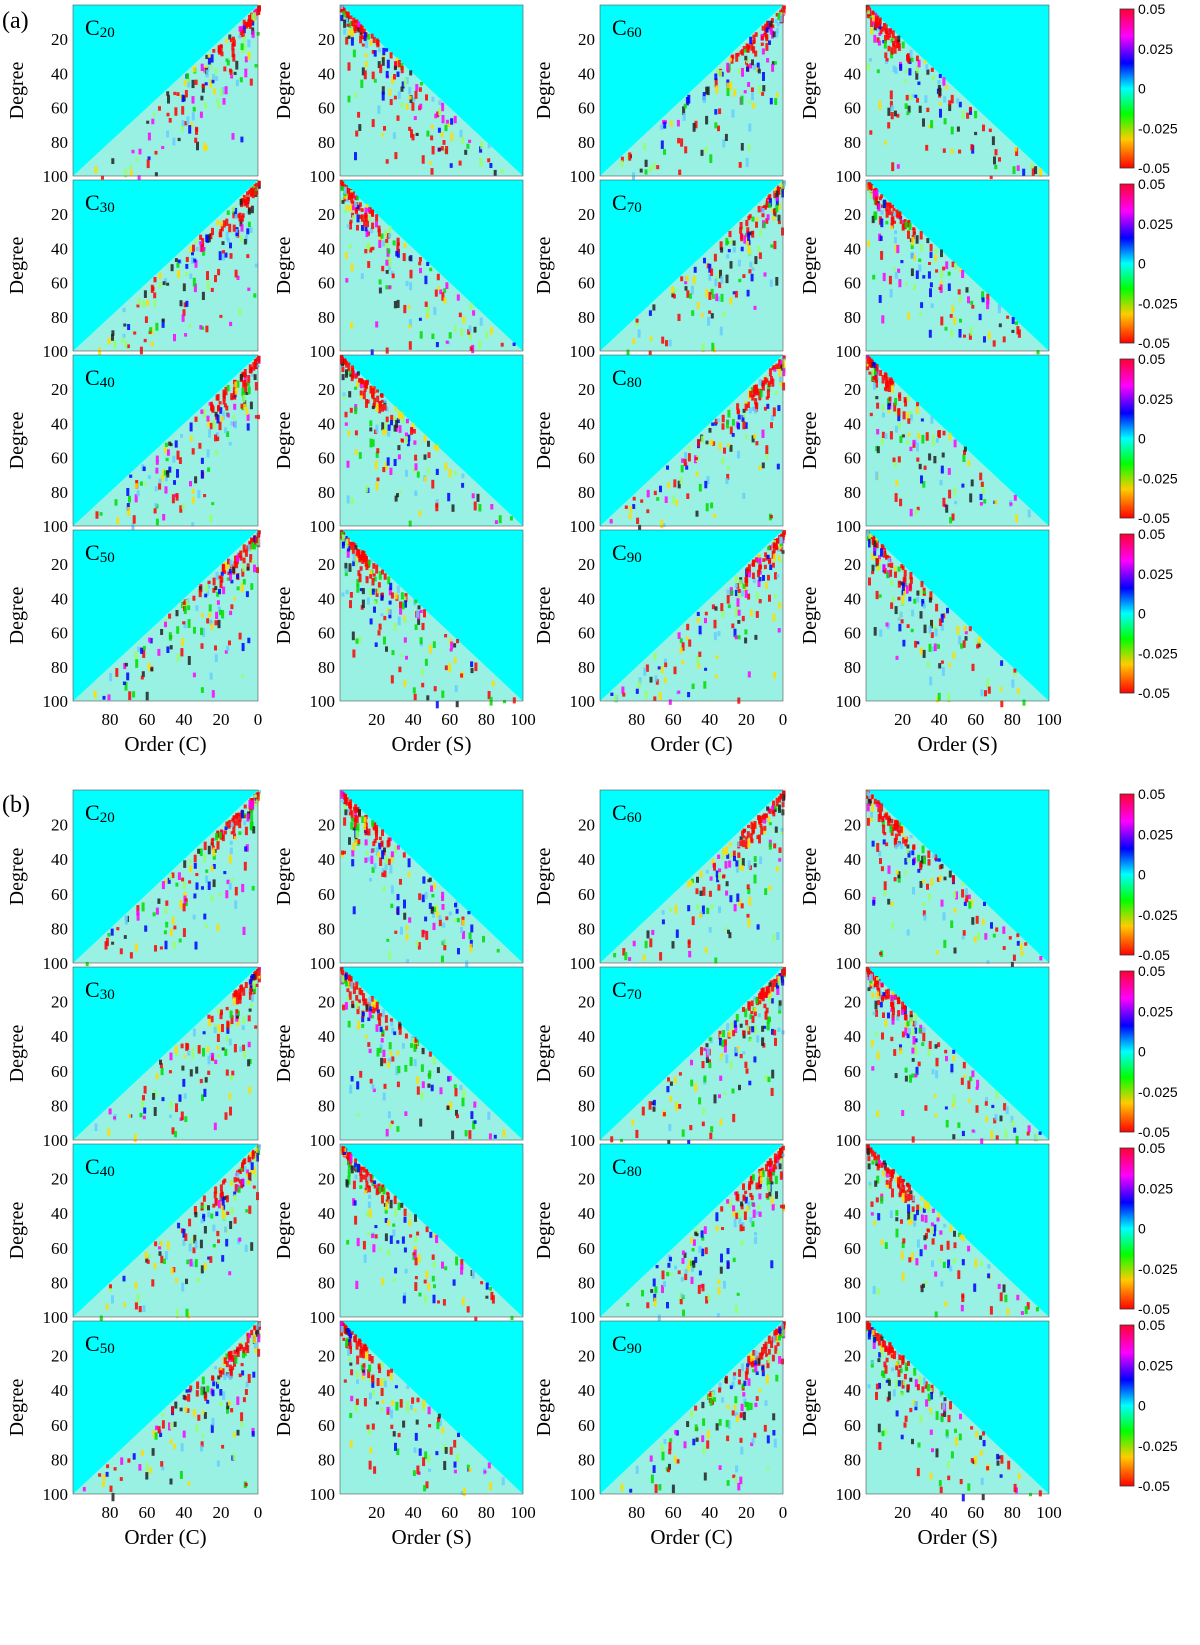  Describe the element at coordinates (586, 283) in the screenshot. I see `y-tick-label: 60` at that location.